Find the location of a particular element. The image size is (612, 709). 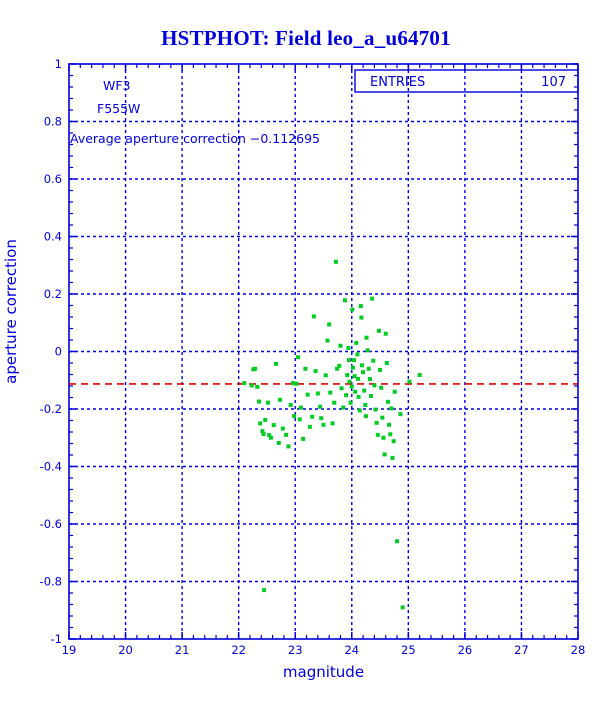

annotation-filter: F555W is located at coordinates (118, 108).